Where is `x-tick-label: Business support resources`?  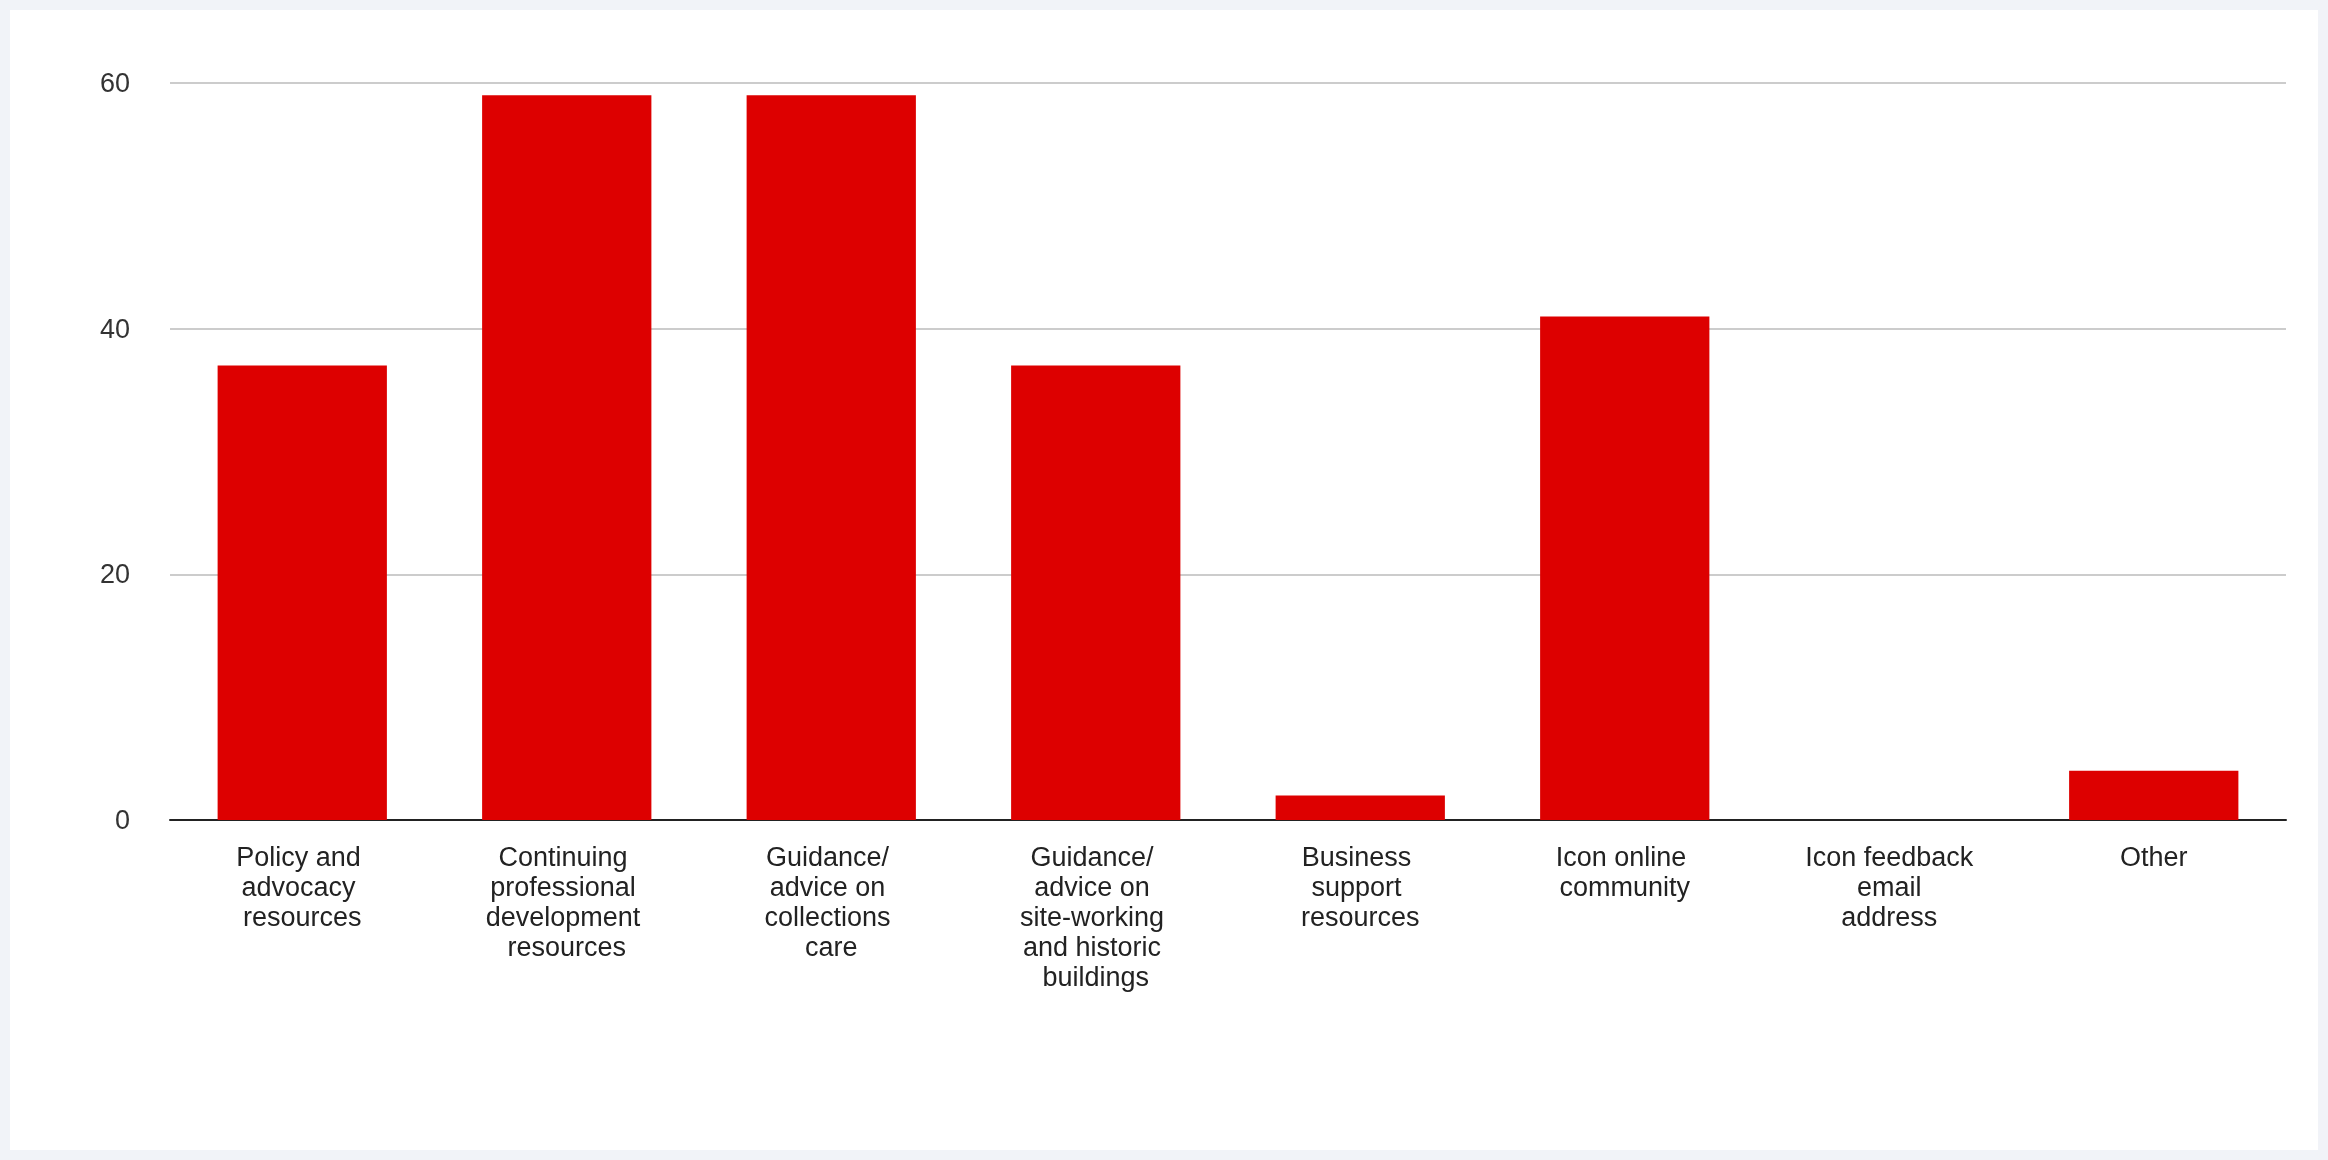
x-tick-label: Business support resources is located at coordinates (1360, 887).